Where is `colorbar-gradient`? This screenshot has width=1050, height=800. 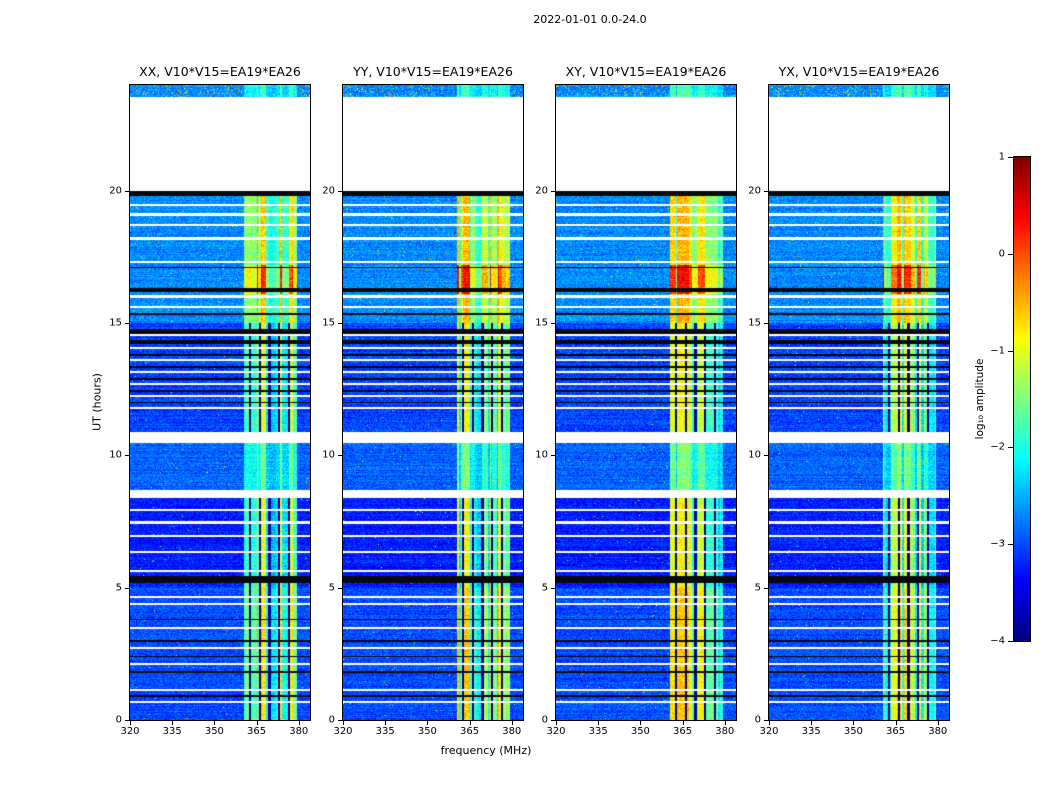 colorbar-gradient is located at coordinates (1022, 399).